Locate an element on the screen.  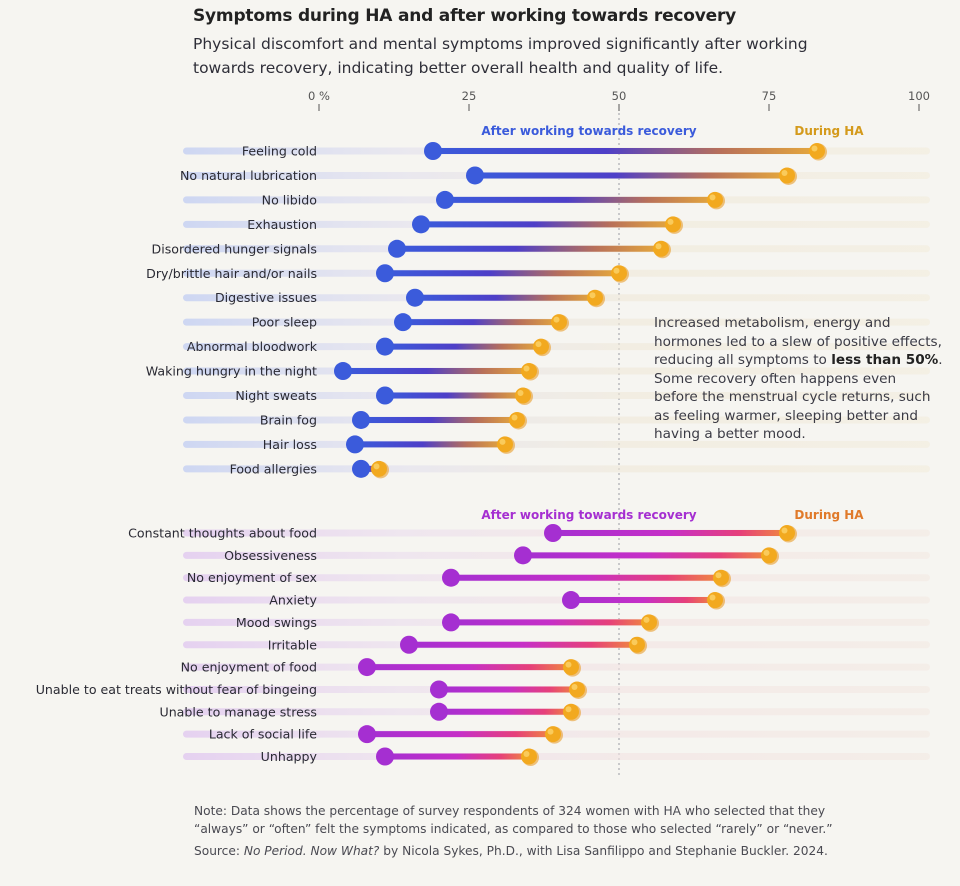
category-label: Poor sleep is located at coordinates (284, 322).